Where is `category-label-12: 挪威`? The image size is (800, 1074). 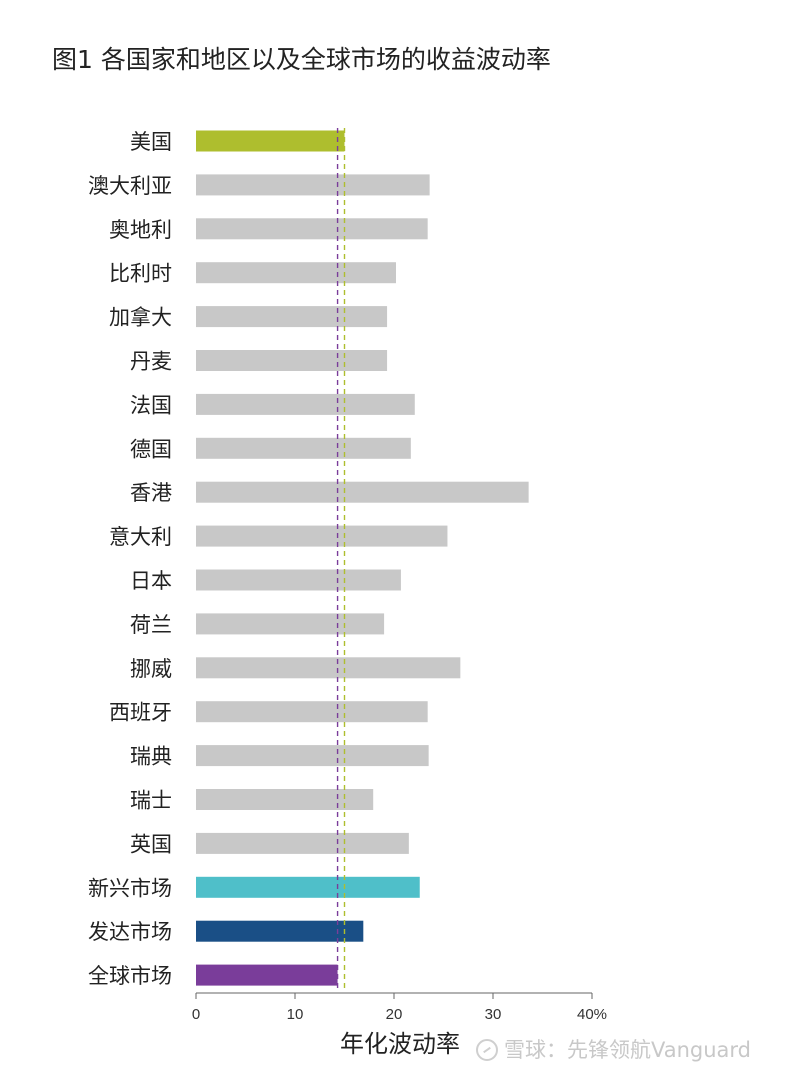 category-label-12: 挪威 is located at coordinates (151, 669).